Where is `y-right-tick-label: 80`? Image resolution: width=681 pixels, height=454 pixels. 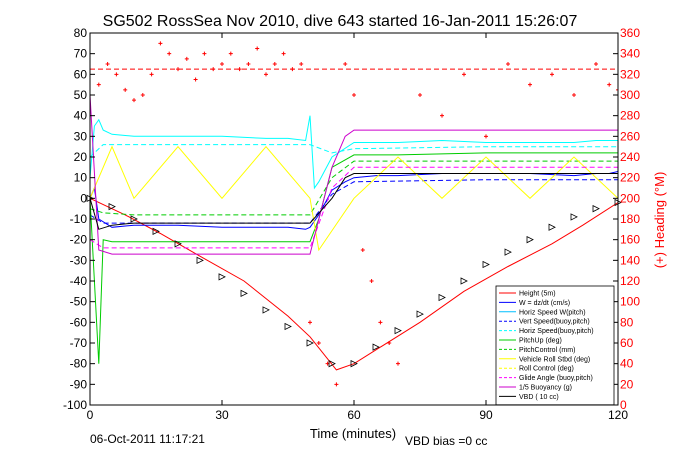
y-right-tick-label: 80 is located at coordinates (627, 322).